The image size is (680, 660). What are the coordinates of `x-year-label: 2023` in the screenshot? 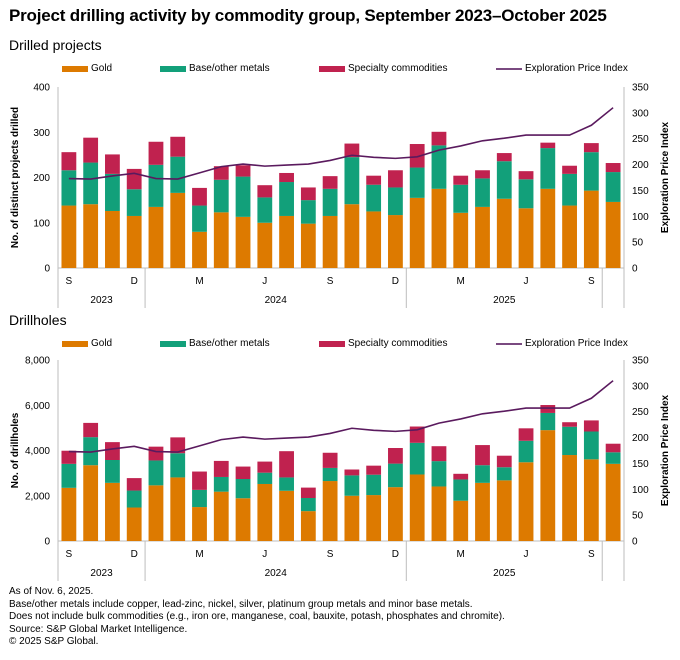 It's located at (101, 300).